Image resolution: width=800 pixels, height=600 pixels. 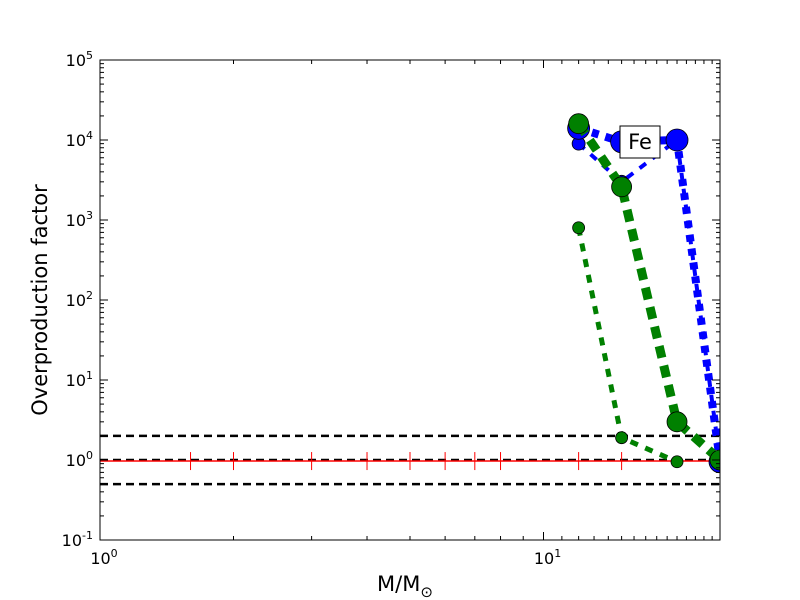 I want to click on y-axis-label: Overproduction factor, so click(x=40, y=300).